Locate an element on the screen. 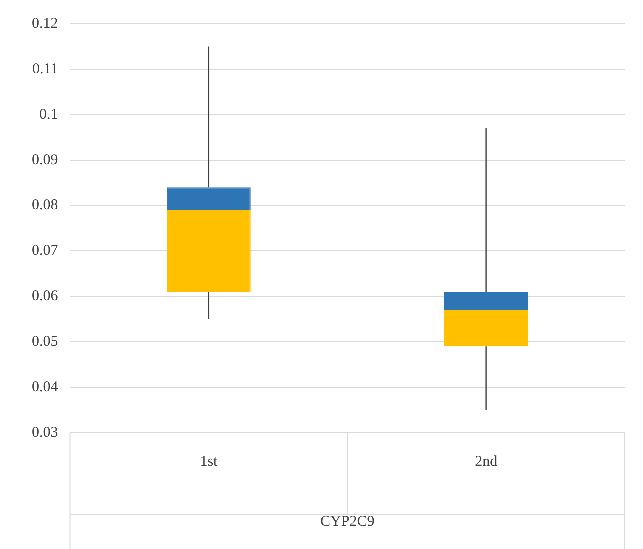 The height and width of the screenshot is (549, 643). x-tick-label: 1st is located at coordinates (209, 462).